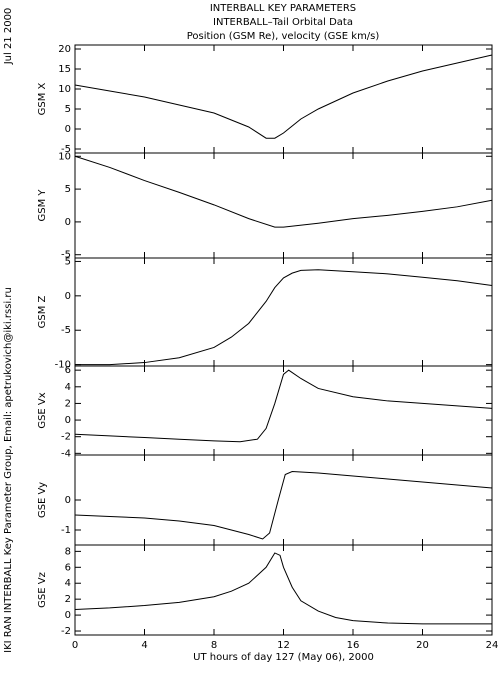 The image size is (504, 684). I want to click on y-tick-label: 8, so click(68, 551).